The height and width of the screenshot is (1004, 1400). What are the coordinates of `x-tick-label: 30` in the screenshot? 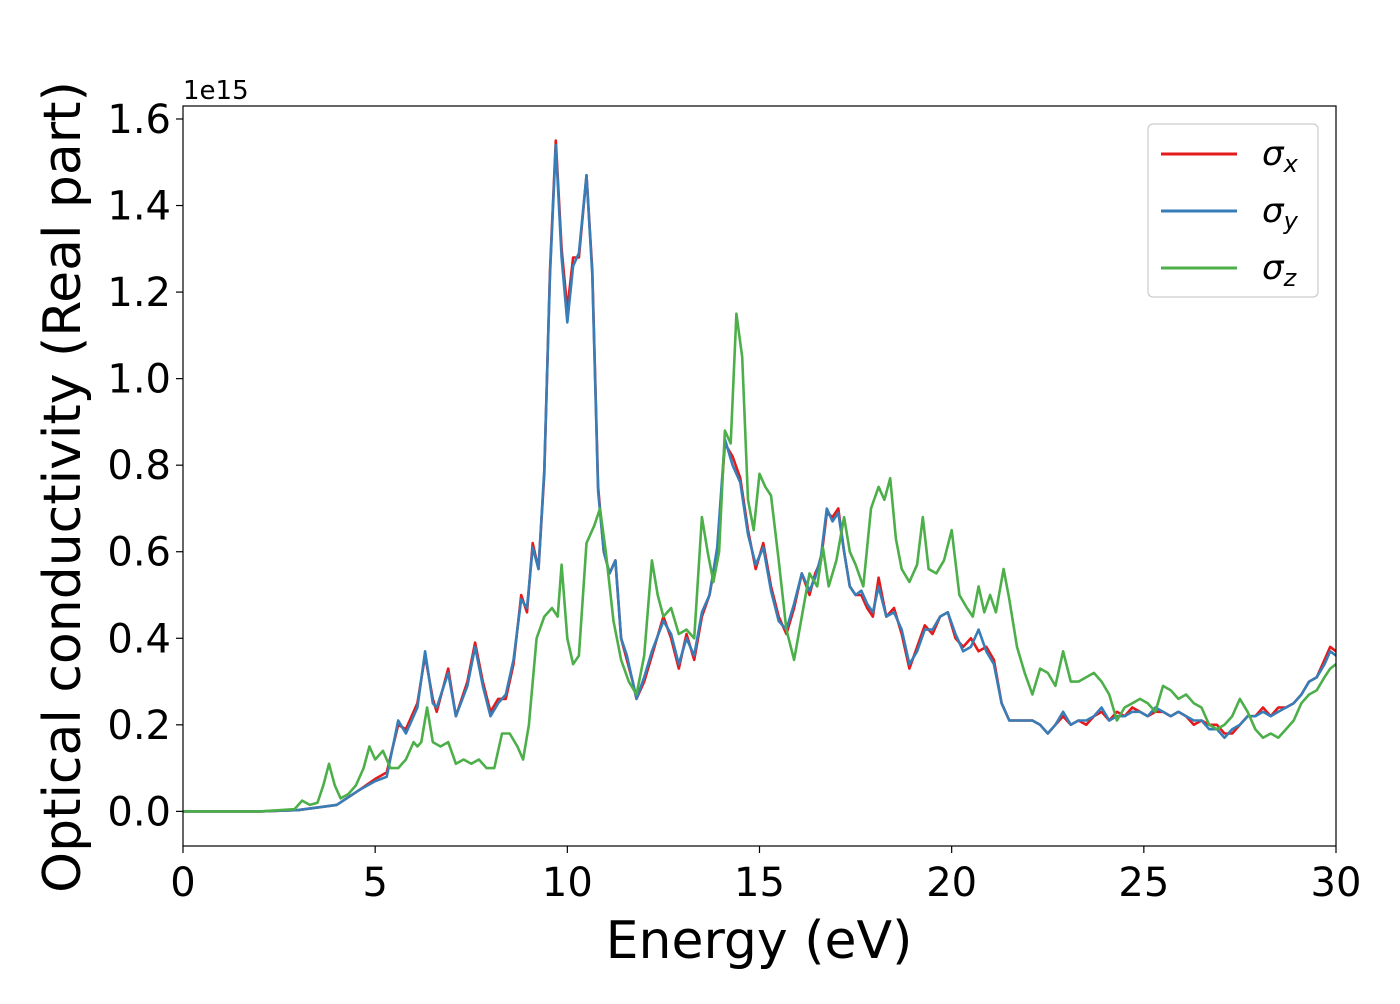 It's located at (1336, 883).